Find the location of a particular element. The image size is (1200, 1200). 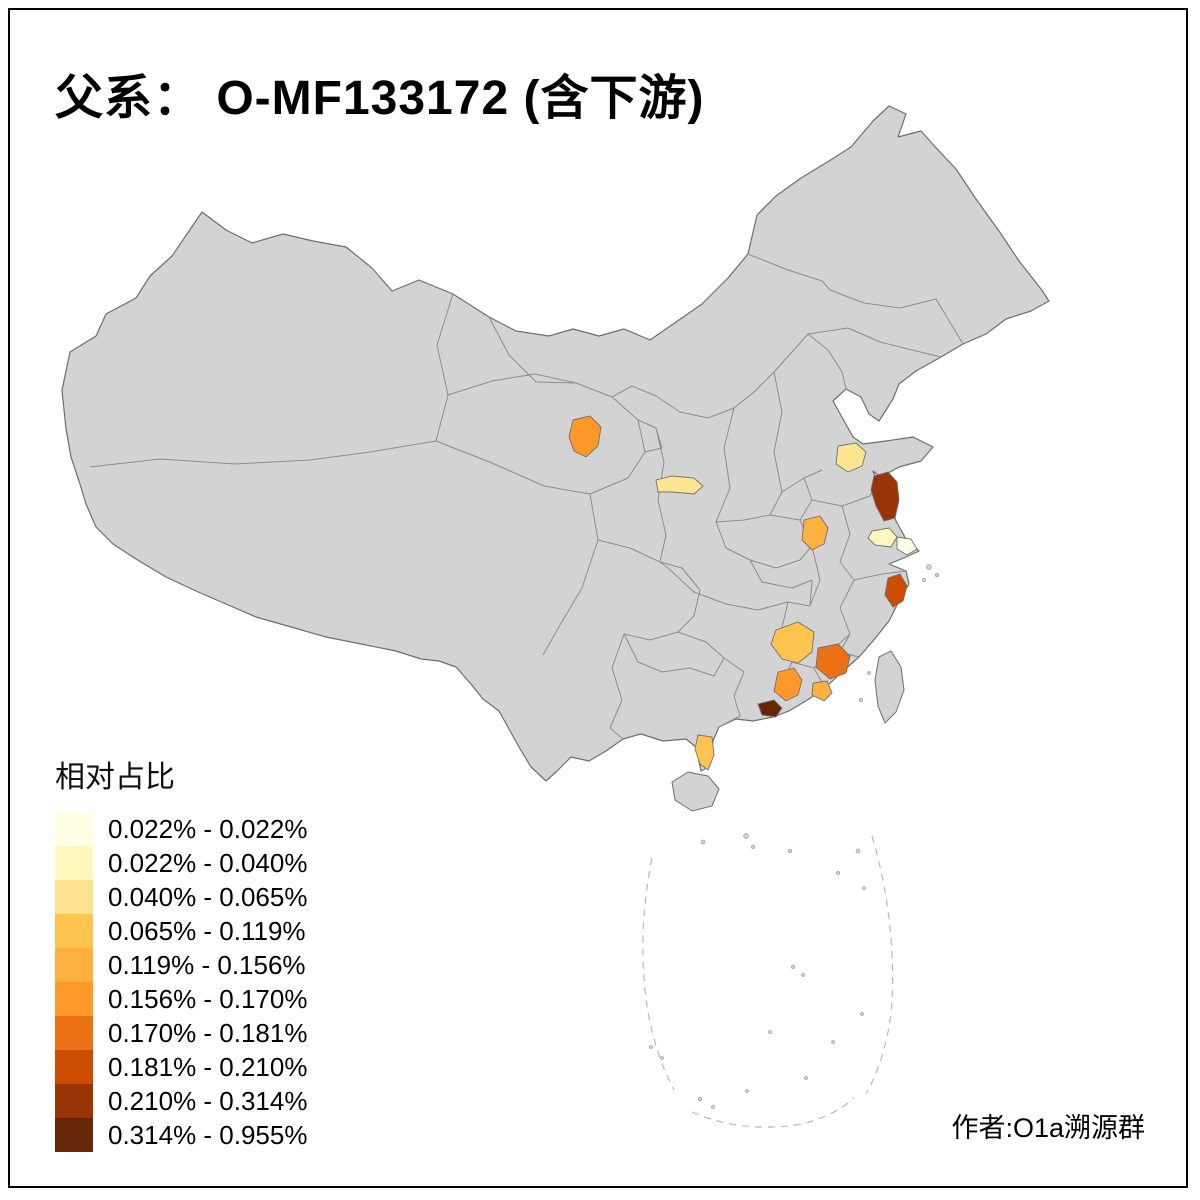

legend-row: 0.022% - 0.040% is located at coordinates (181, 863).